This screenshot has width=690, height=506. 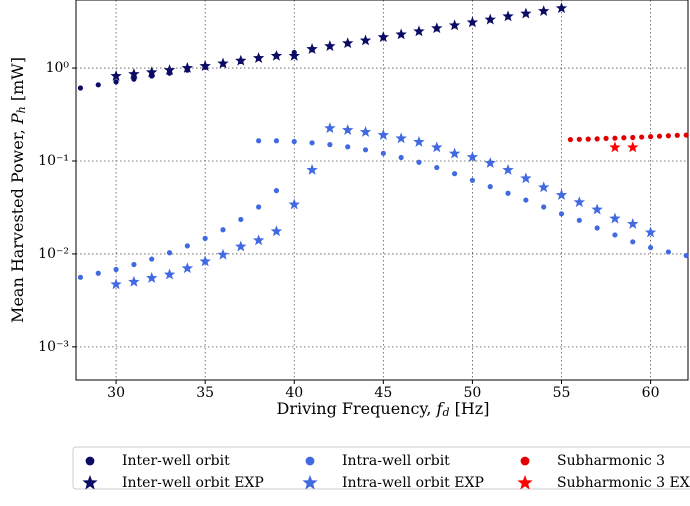 What do you see at coordinates (53, 254) in the screenshot?
I see `y-tick-label: 10⁻²` at bounding box center [53, 254].